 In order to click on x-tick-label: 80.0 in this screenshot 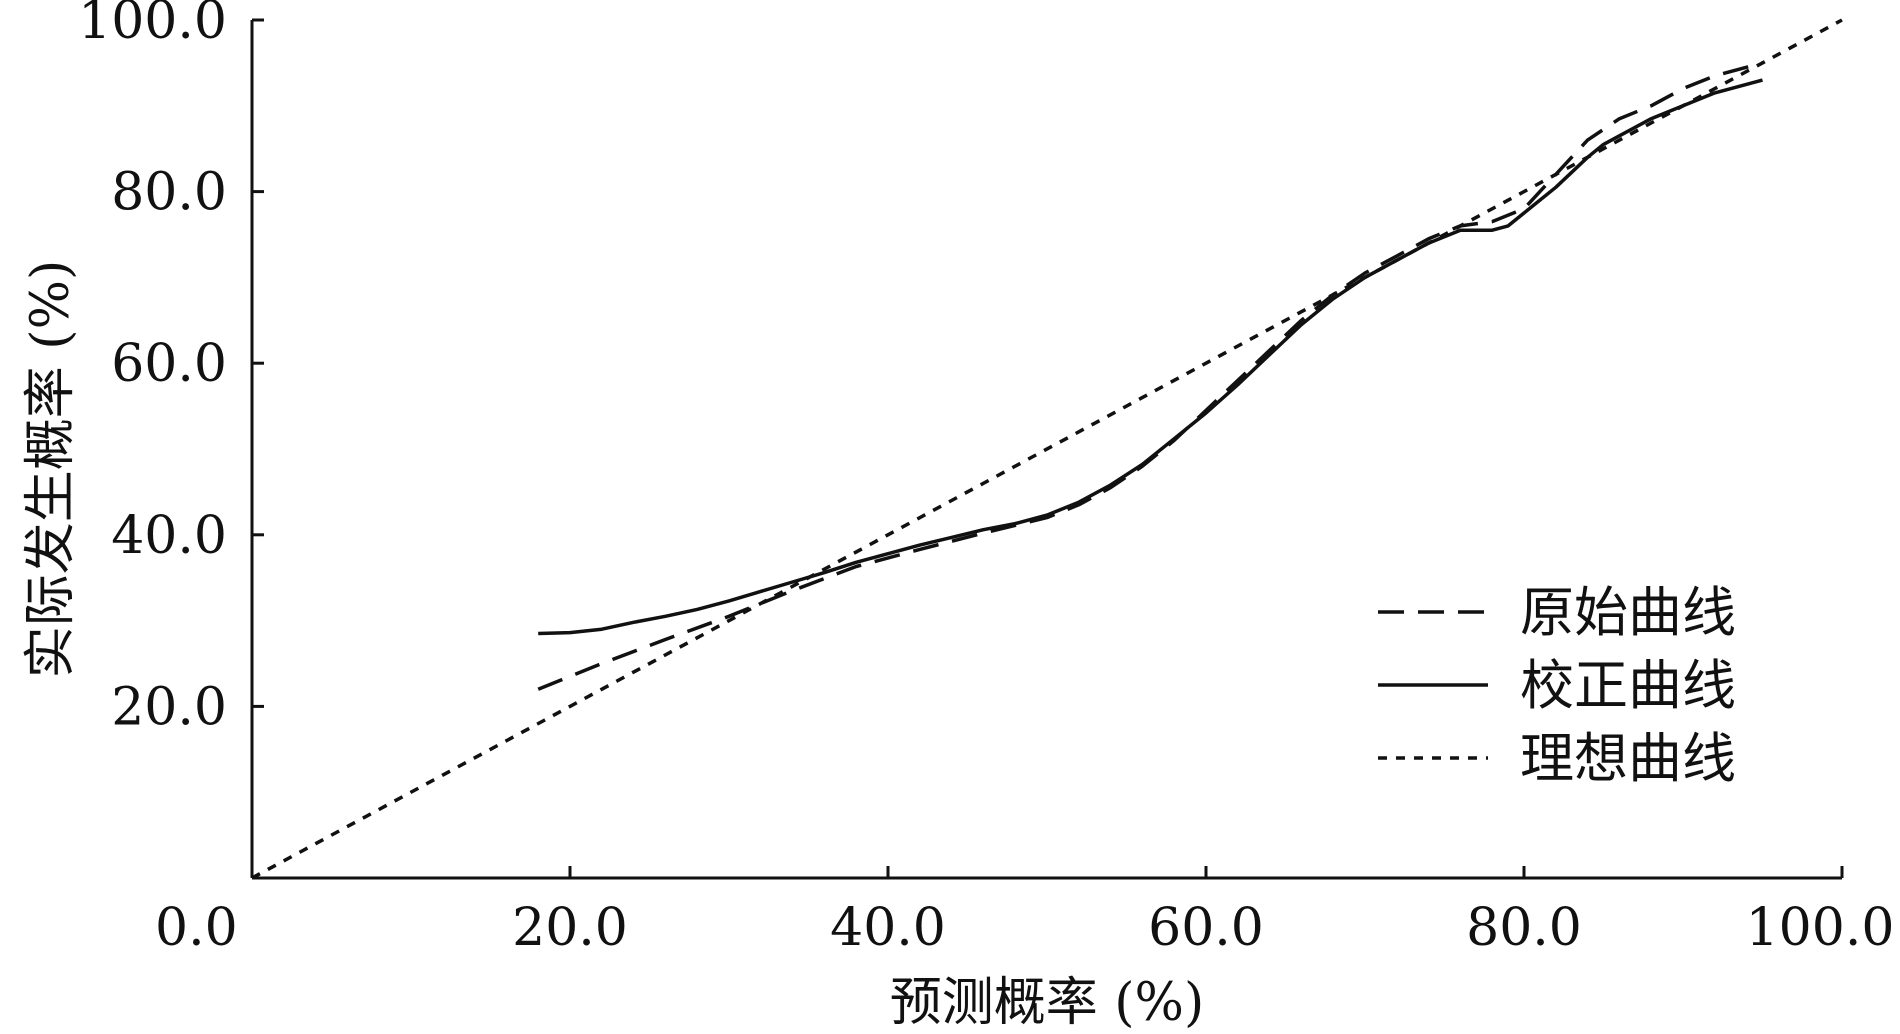, I will do `click(1524, 928)`.